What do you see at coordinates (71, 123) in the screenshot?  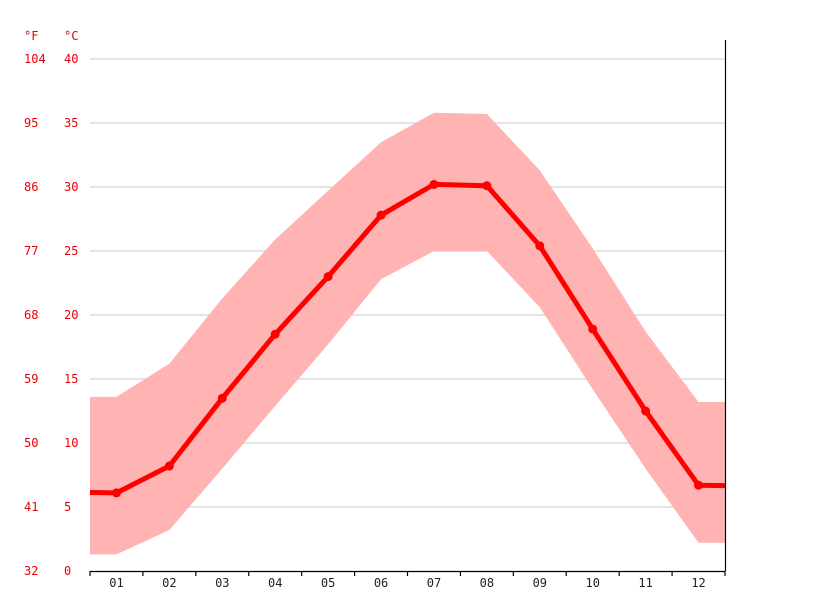 I see `y-tick-celsius: 35` at bounding box center [71, 123].